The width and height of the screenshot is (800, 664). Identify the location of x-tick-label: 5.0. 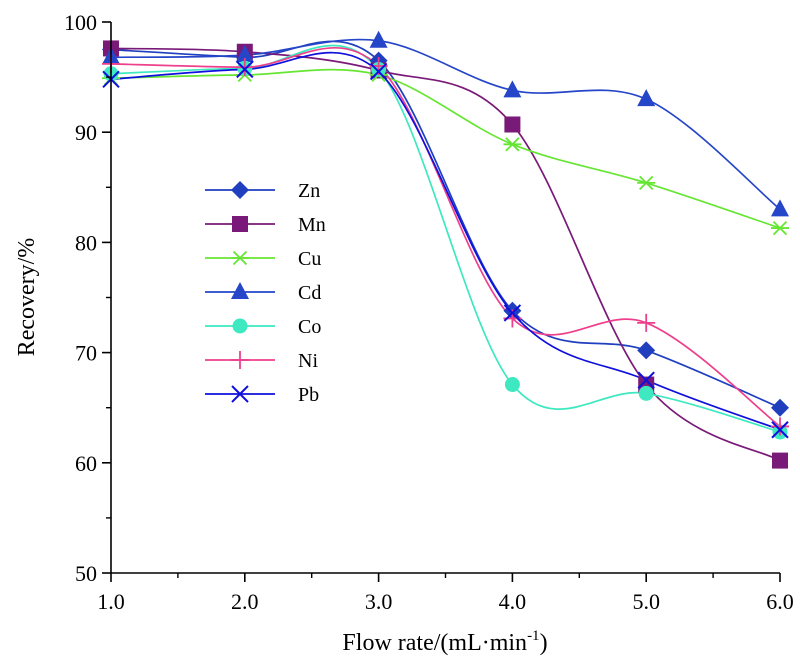
(646, 601).